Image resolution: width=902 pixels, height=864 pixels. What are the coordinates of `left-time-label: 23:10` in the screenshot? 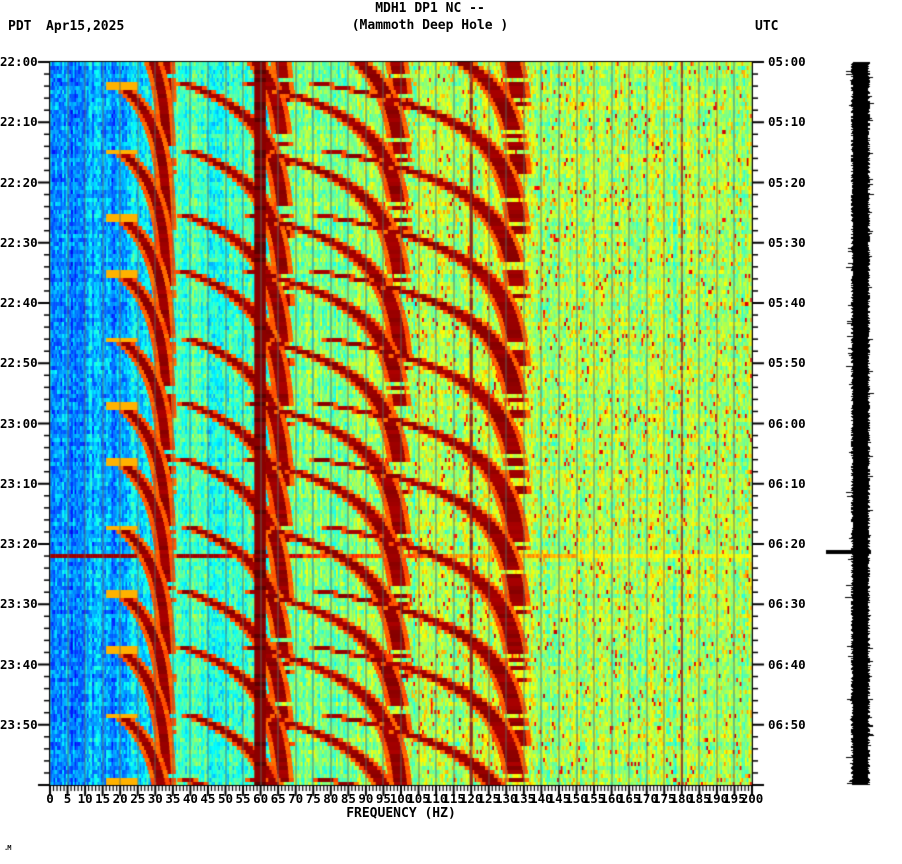 It's located at (19, 483).